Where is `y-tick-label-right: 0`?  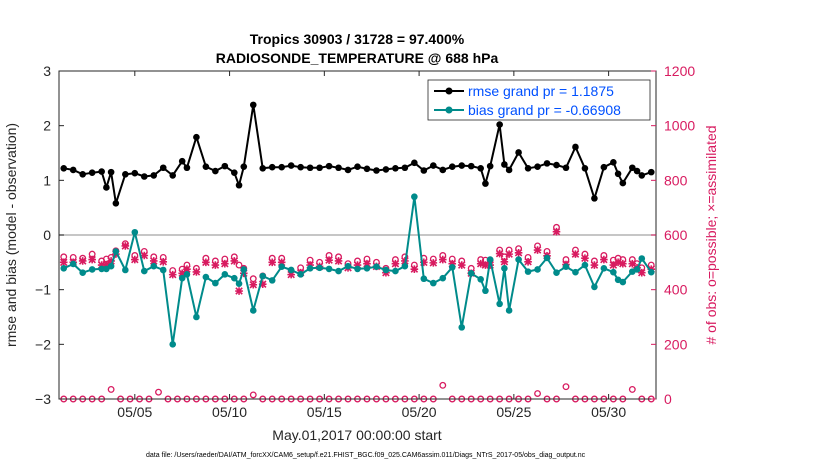 y-tick-label-right: 0 is located at coordinates (668, 399).